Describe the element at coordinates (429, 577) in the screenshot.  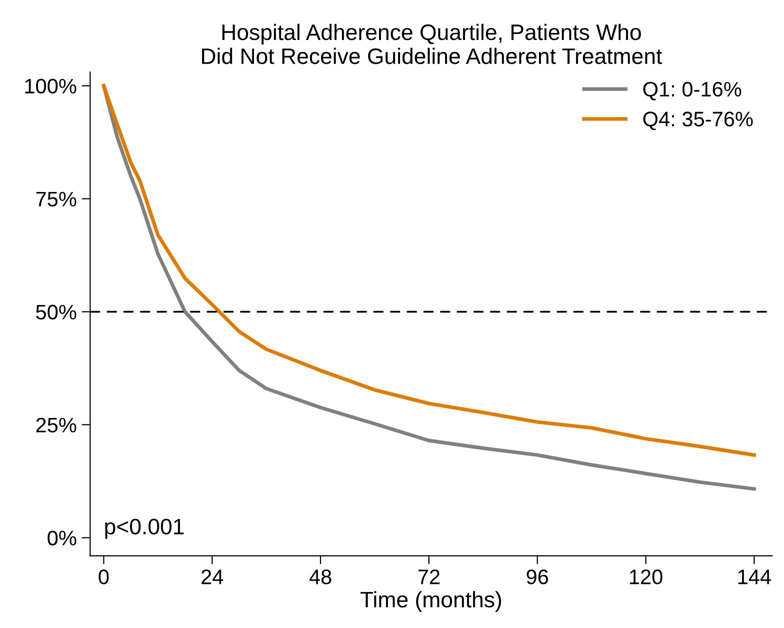
I see `x-tick-label: 72` at that location.